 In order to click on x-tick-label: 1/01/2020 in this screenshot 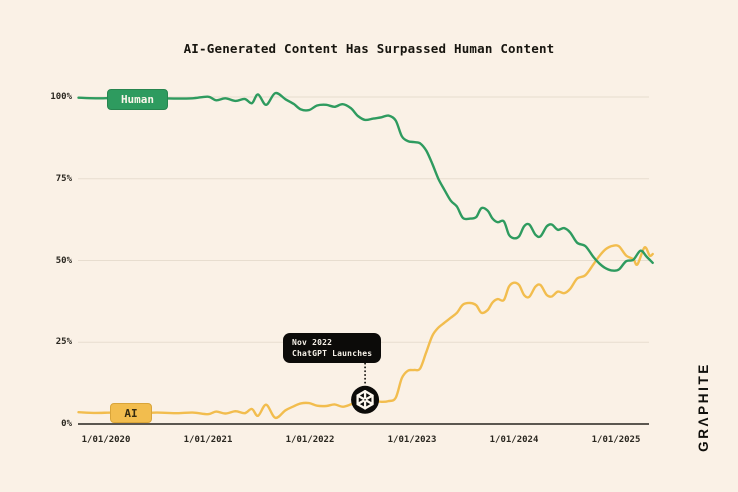, I will do `click(106, 440)`.